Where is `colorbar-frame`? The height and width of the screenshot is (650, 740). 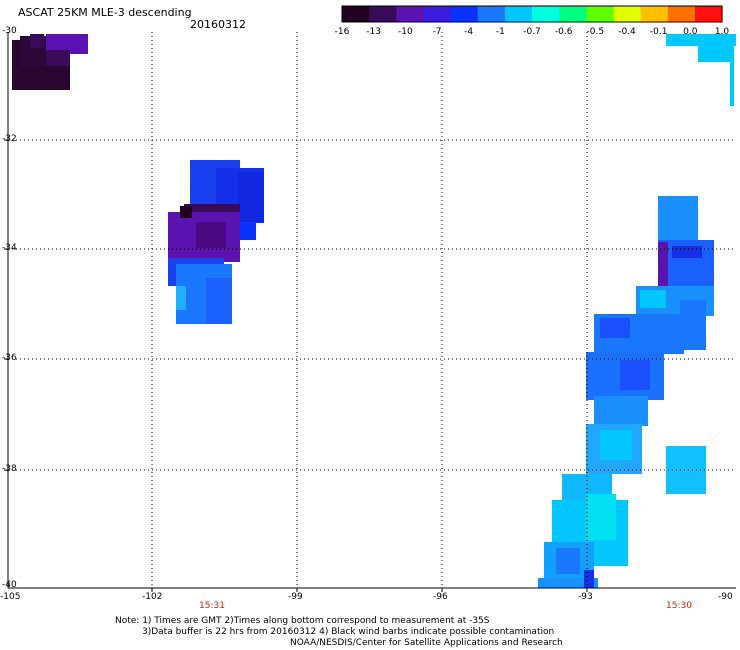 colorbar-frame is located at coordinates (532, 14).